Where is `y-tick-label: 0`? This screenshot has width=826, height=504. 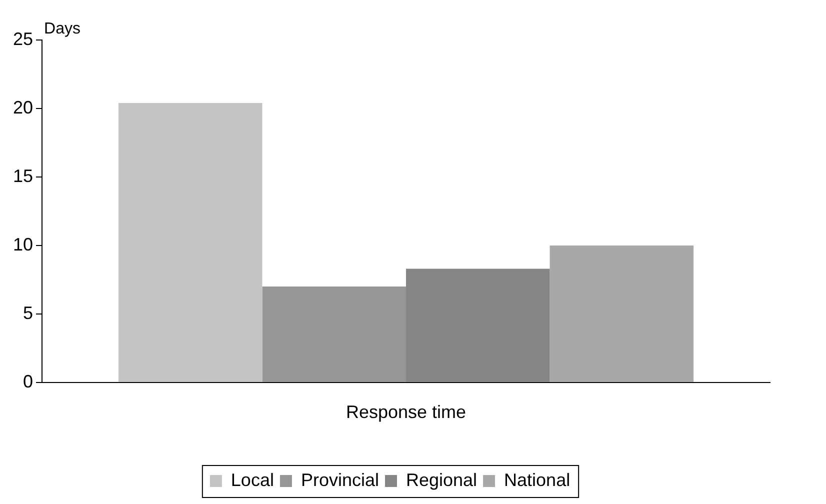 y-tick-label: 0 is located at coordinates (28, 381).